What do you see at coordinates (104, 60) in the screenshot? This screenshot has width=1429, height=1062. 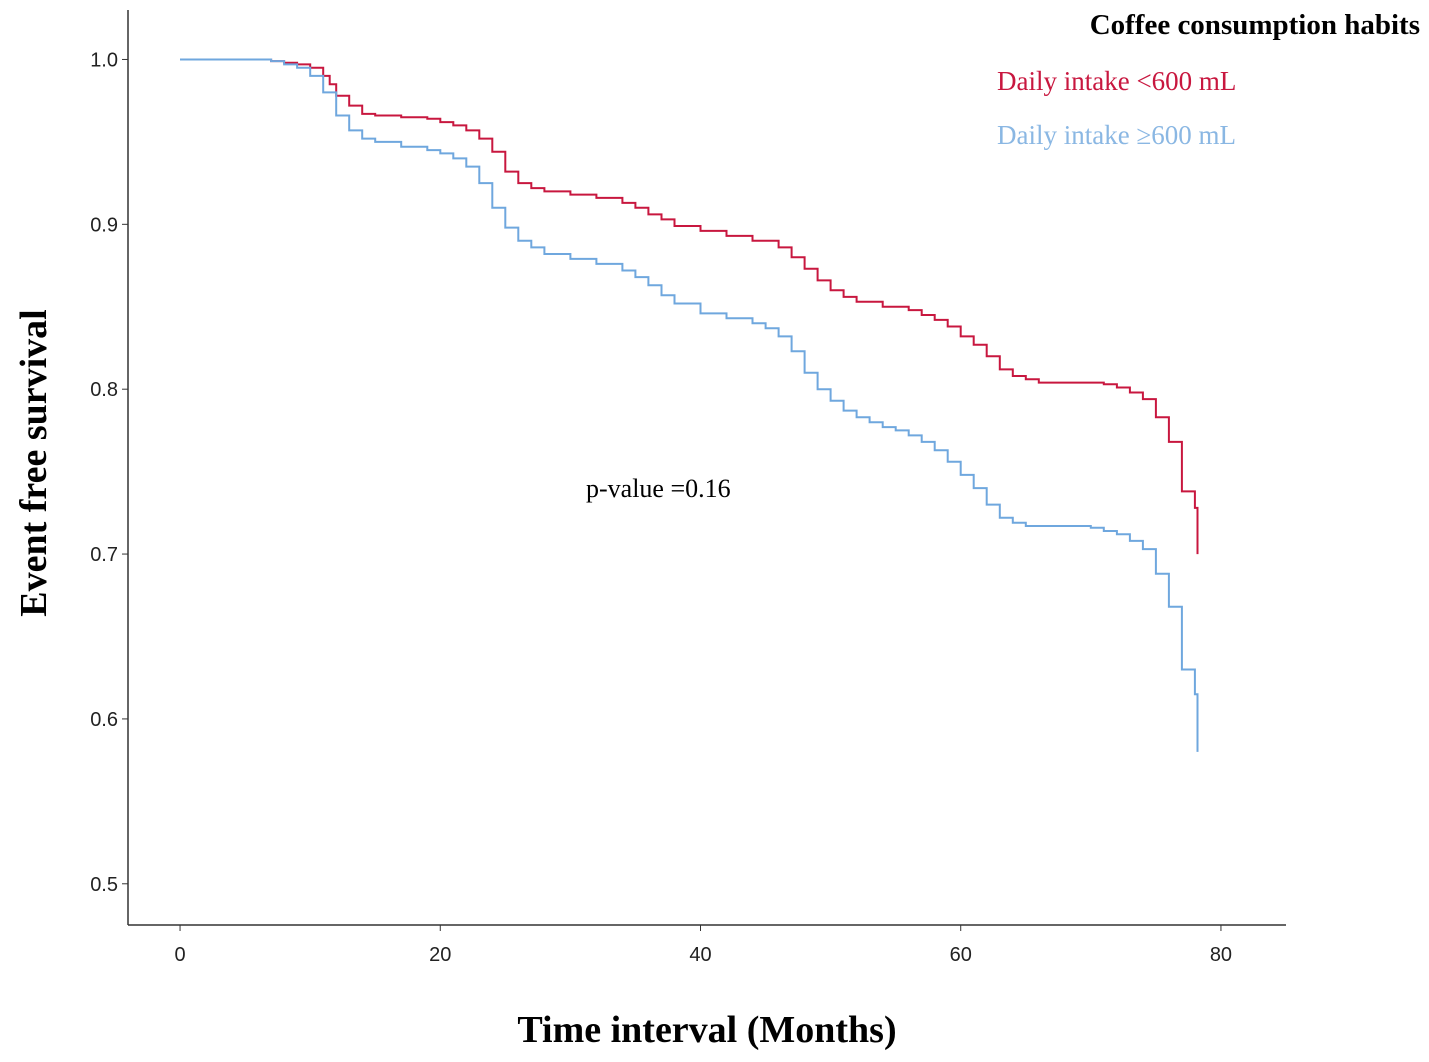 I see `y-tick-label: 1.0` at bounding box center [104, 60].